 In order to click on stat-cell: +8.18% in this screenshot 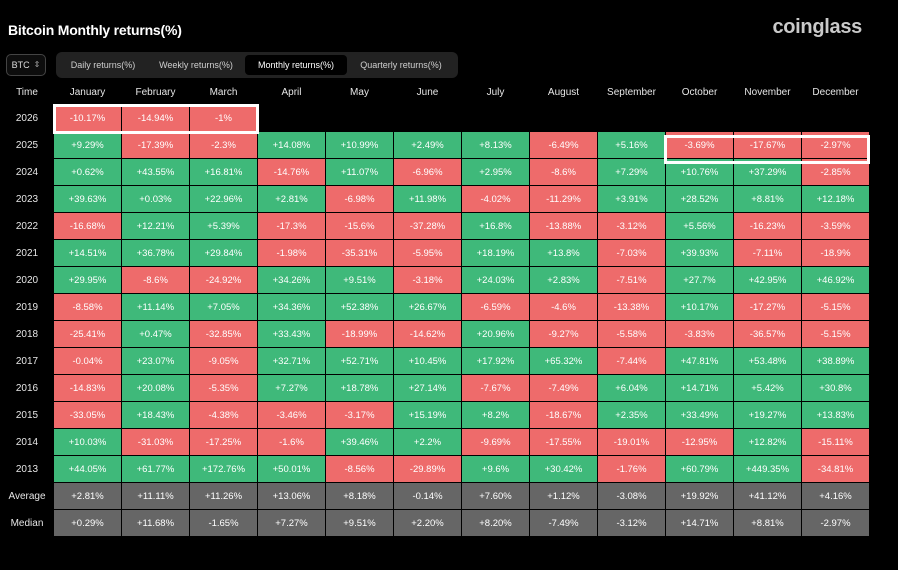, I will do `click(359, 496)`.